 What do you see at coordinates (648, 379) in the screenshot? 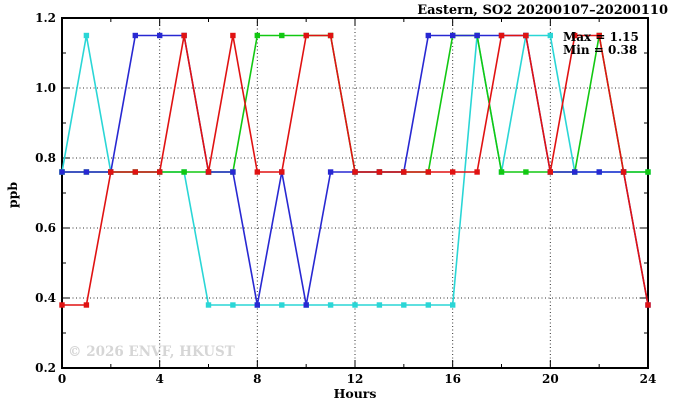
I see `x-tick-label: 24` at bounding box center [648, 379].